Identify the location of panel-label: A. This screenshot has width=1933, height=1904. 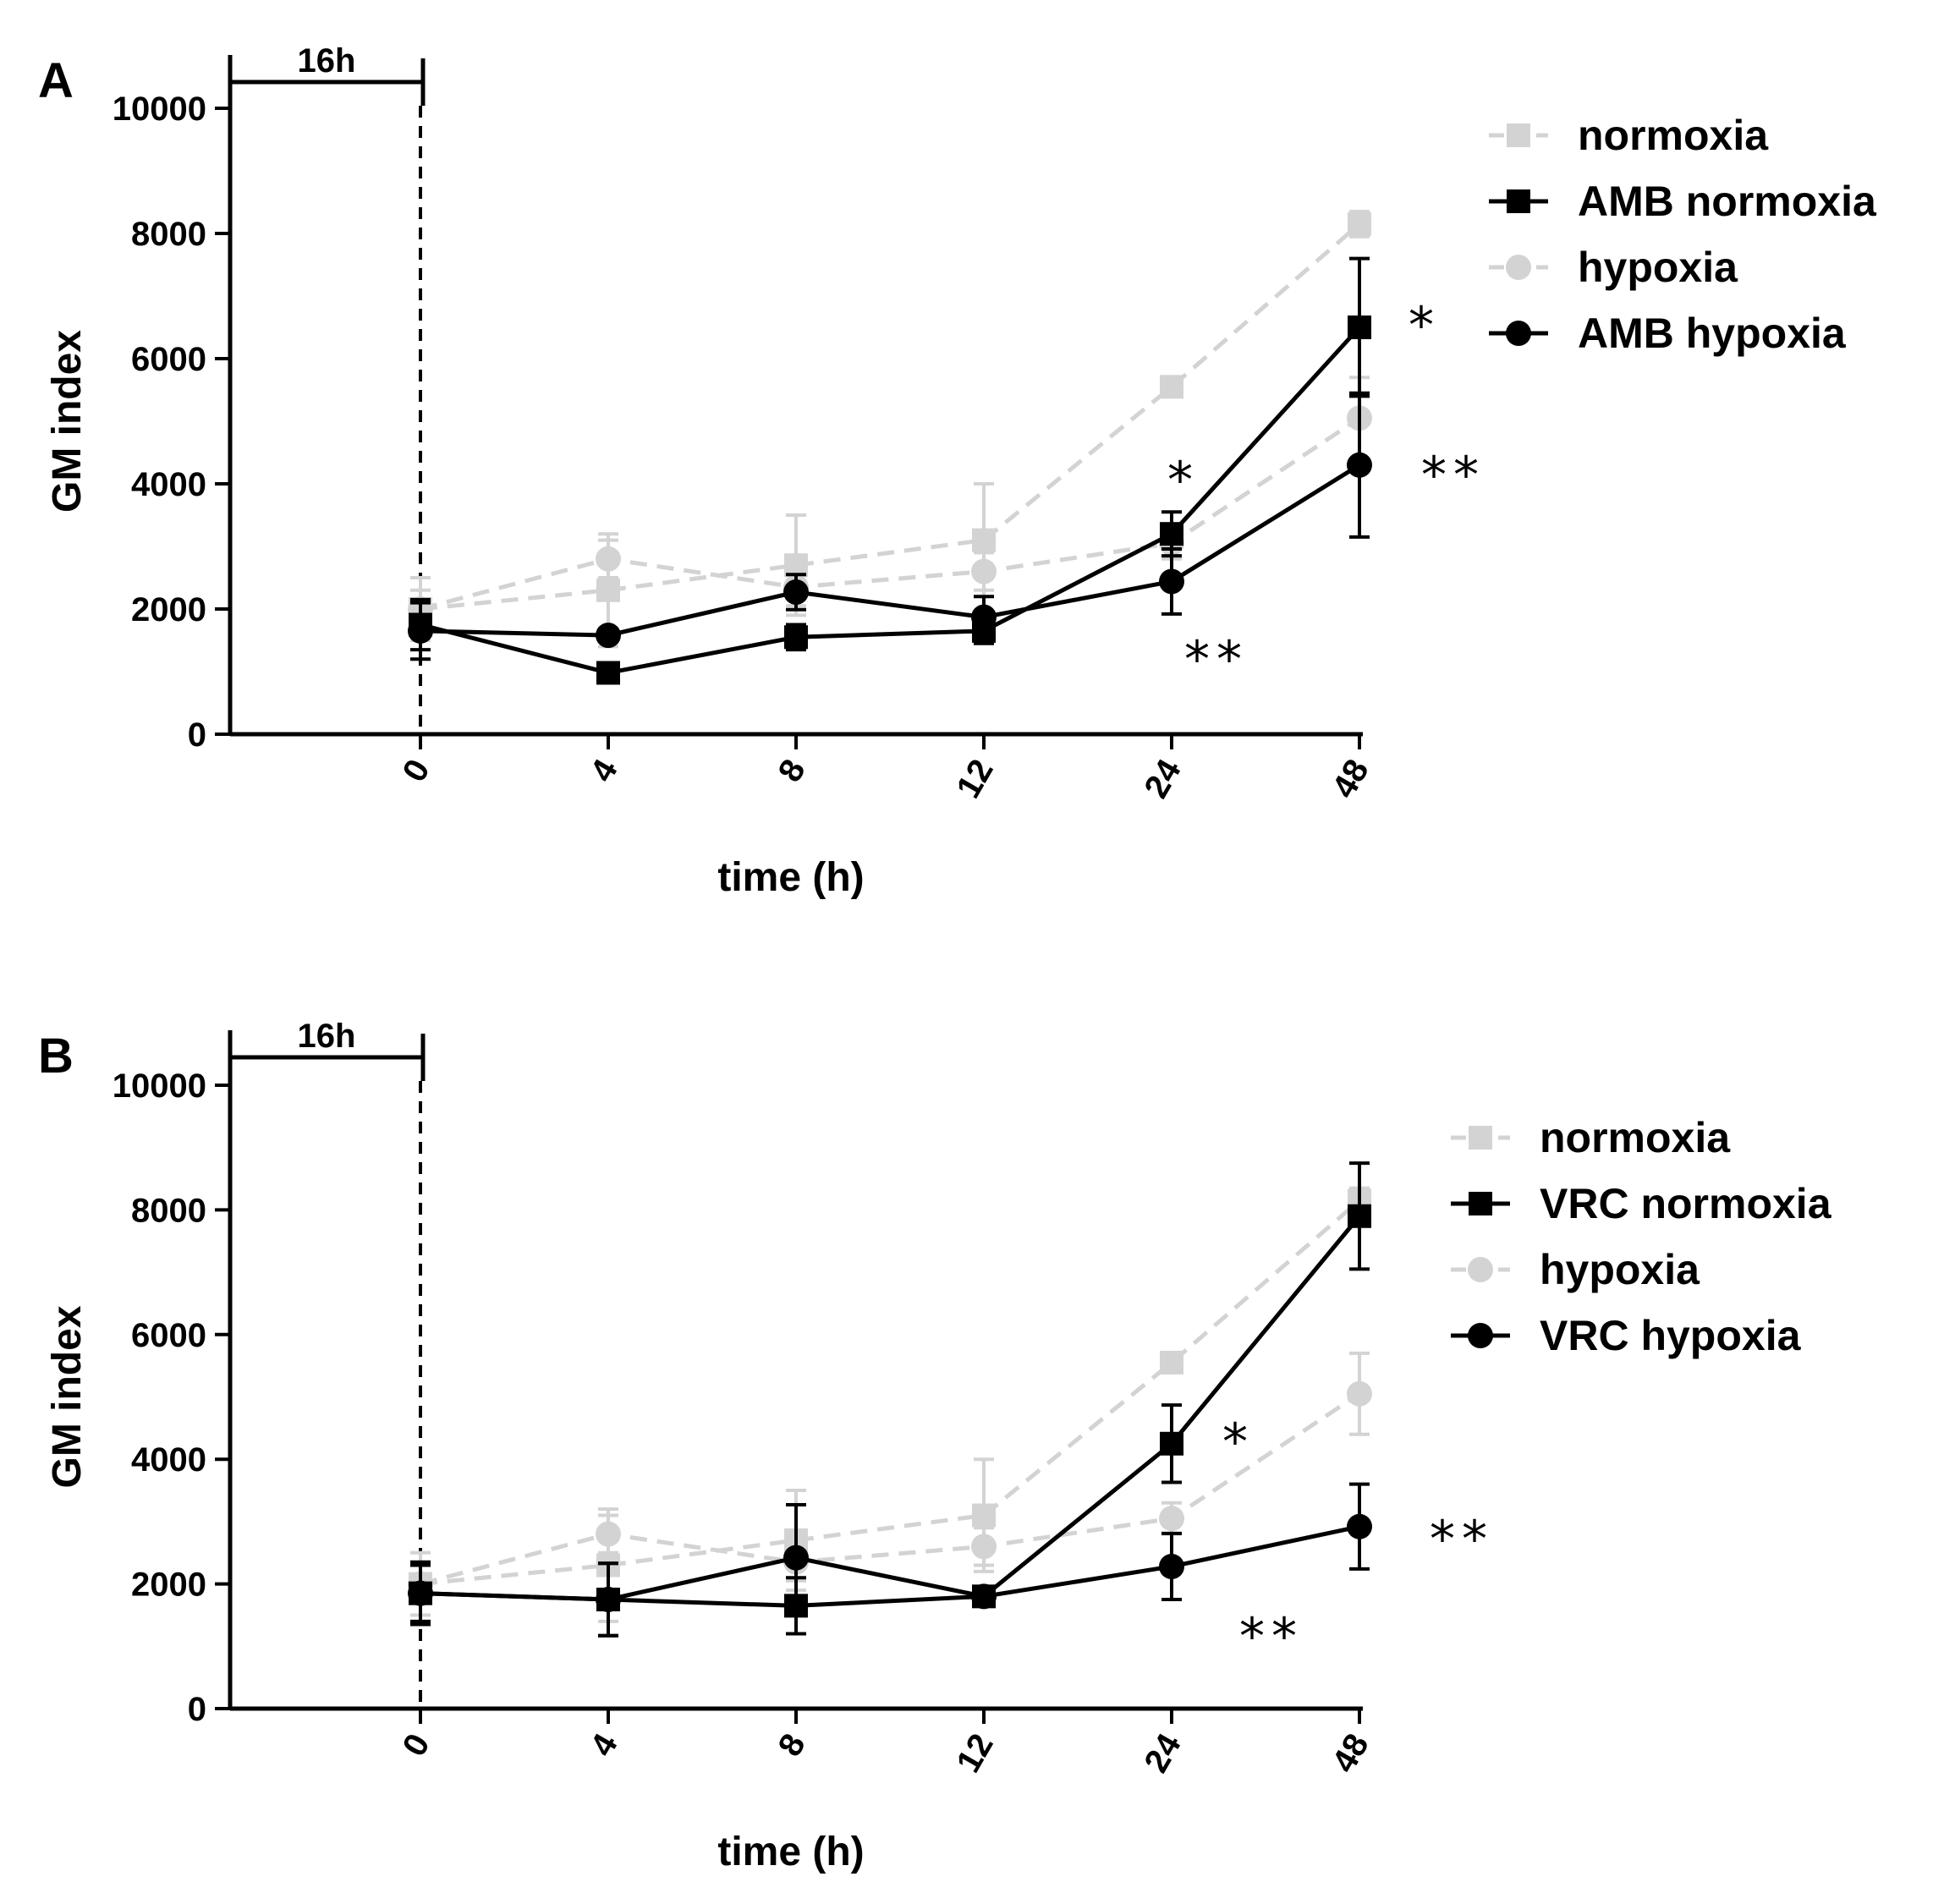
(56, 80).